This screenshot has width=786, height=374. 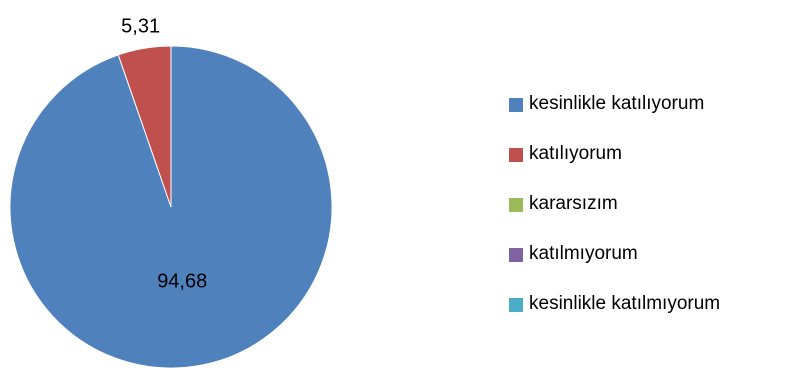 I want to click on legend-item-kesinlikle-katiliyorum: kesinlikle katılıyorum, so click(x=647, y=117).